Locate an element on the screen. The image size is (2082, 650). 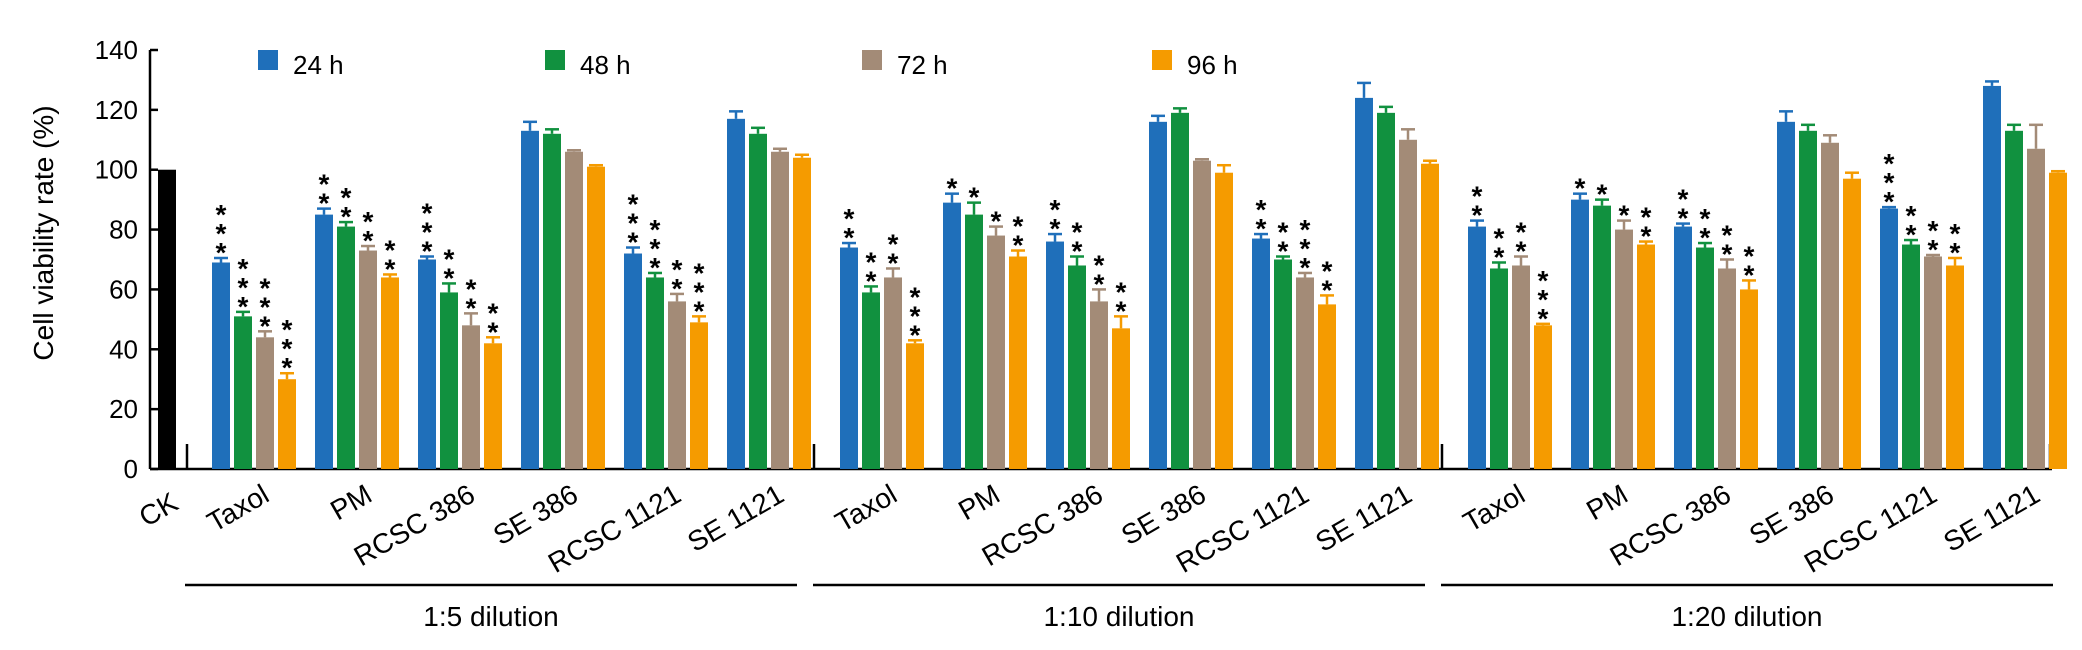
y-tick-label: 60 is located at coordinates (123, 289).